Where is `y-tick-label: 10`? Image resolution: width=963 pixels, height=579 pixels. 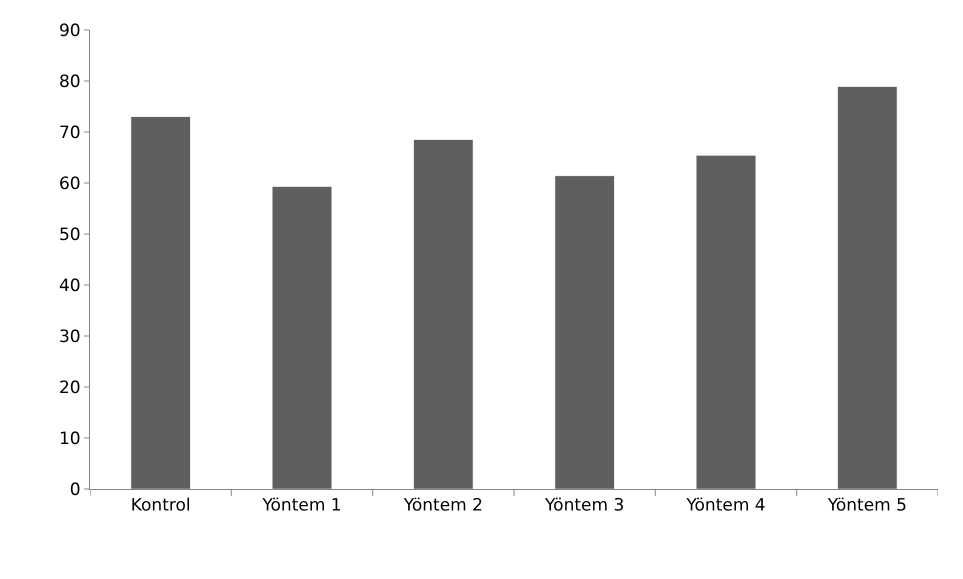
y-tick-label: 10 is located at coordinates (69, 438).